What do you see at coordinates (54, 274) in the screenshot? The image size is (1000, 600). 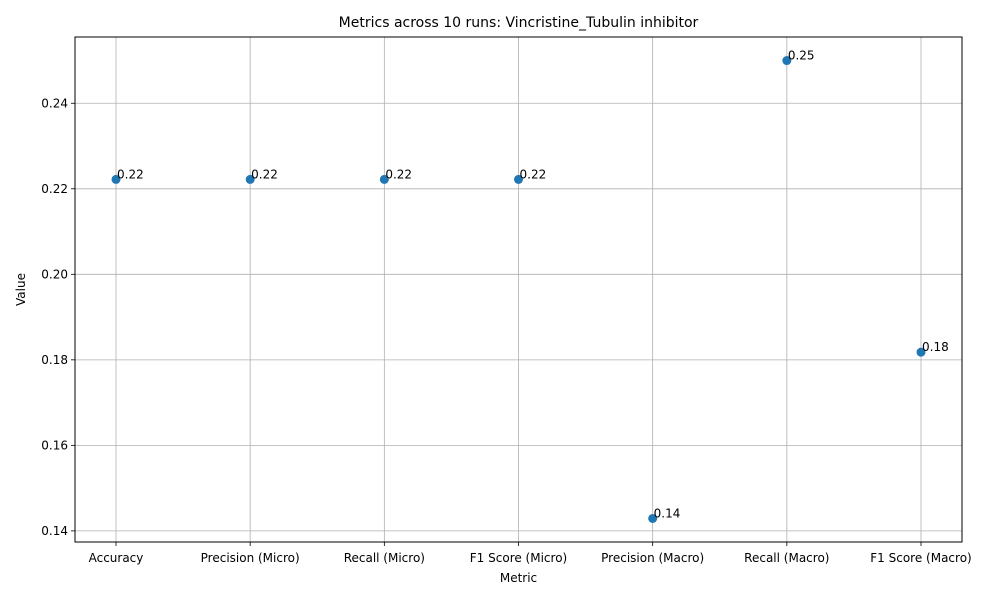 I see `y-tick-label: 0.20` at bounding box center [54, 274].